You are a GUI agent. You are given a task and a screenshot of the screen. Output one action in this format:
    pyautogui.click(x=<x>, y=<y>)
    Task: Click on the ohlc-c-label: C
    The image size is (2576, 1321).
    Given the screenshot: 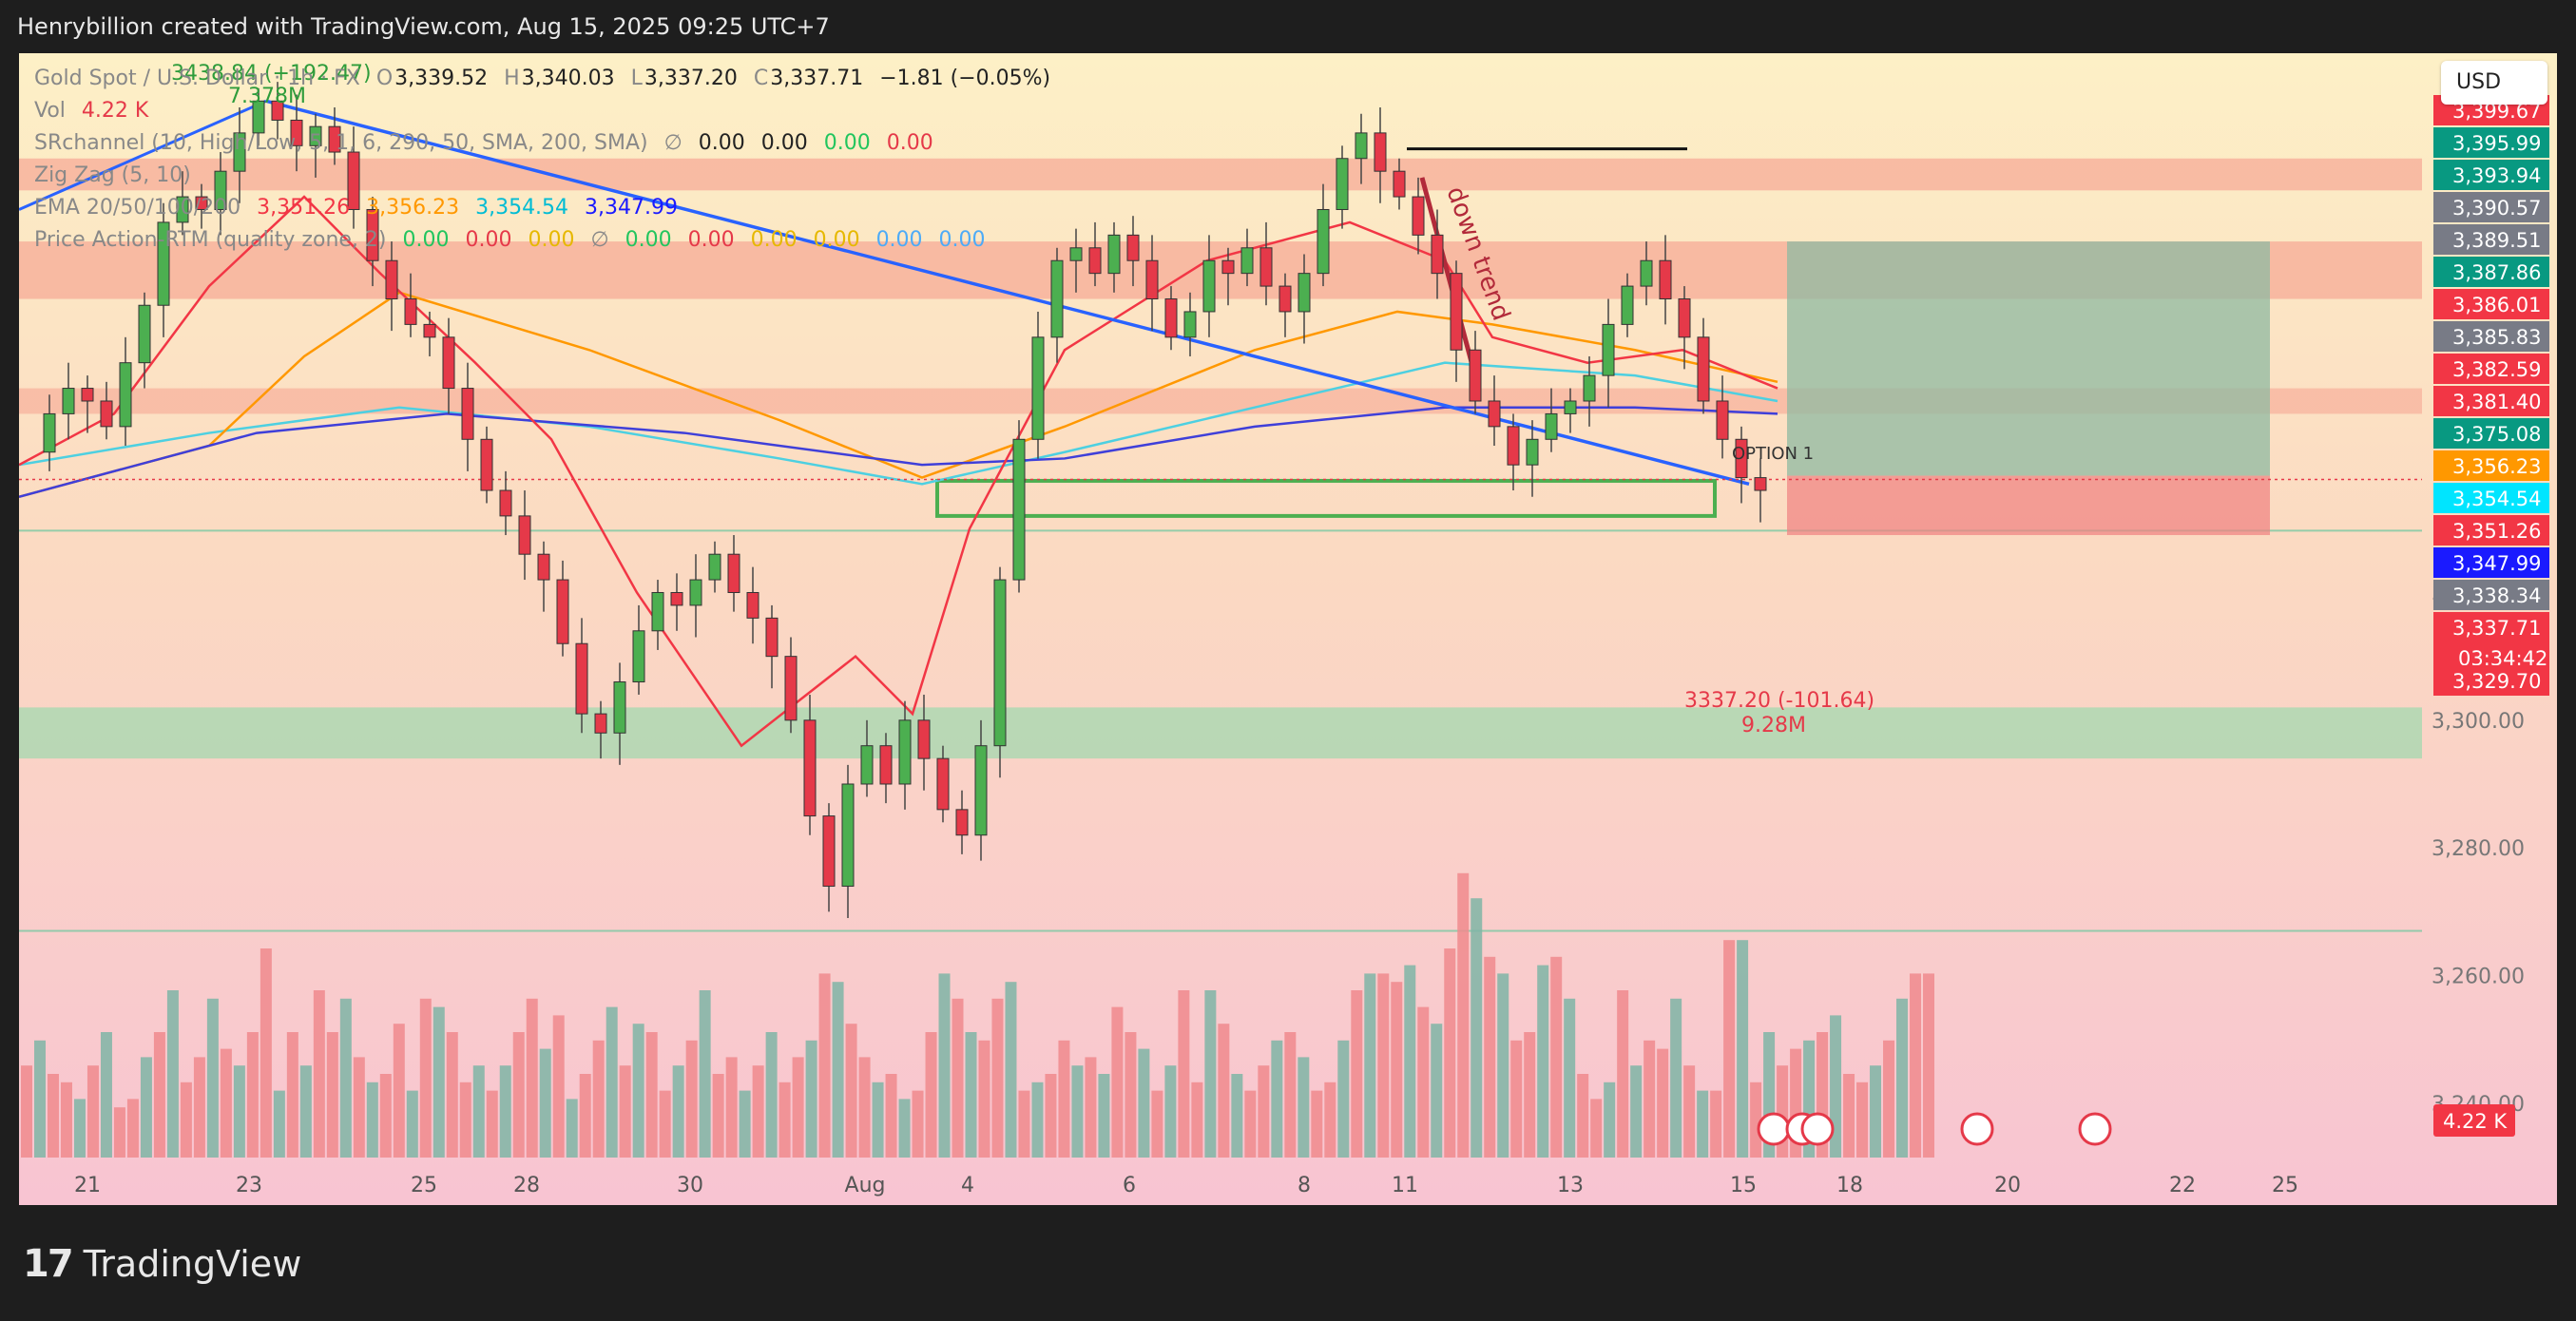 What is the action you would take?
    pyautogui.click(x=761, y=78)
    